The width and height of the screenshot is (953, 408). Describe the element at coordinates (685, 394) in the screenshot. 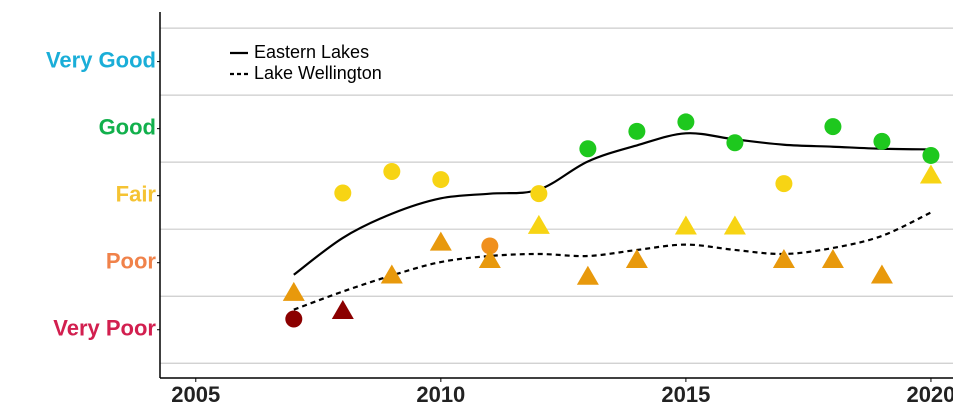

I see `x-tick-label: 2015` at that location.